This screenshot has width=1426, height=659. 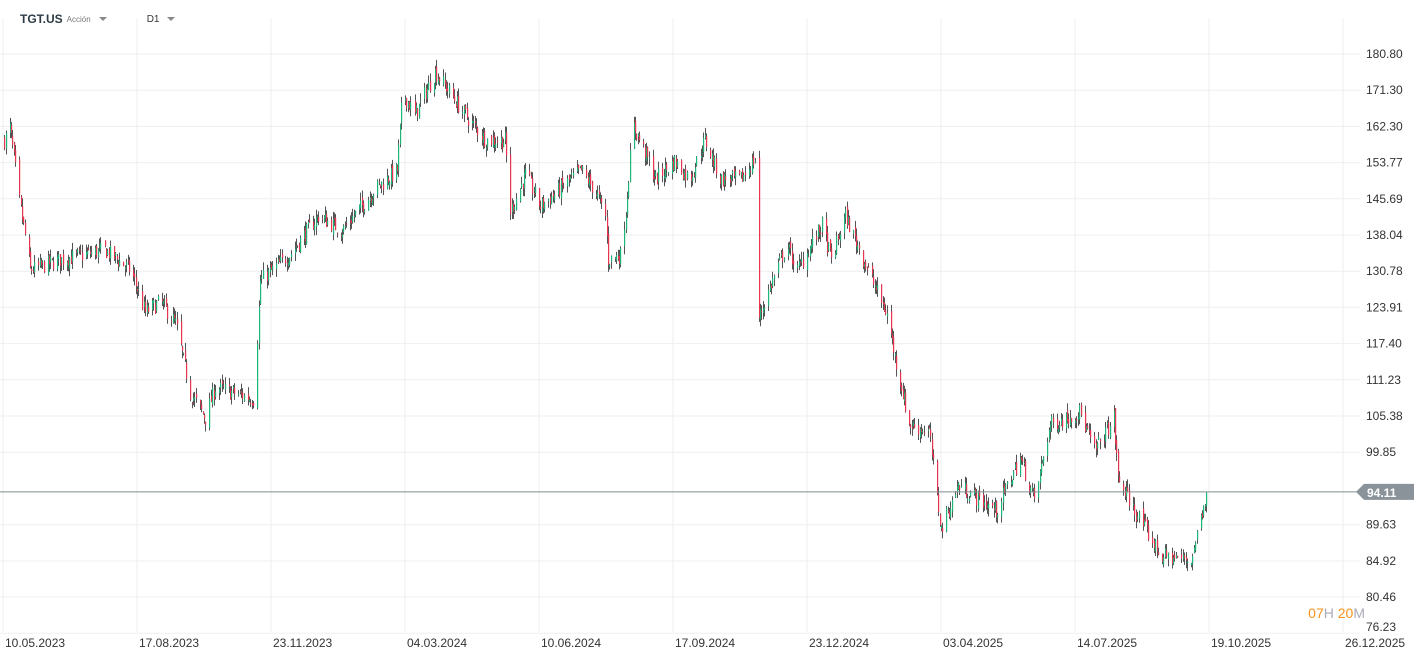 What do you see at coordinates (1328, 613) in the screenshot?
I see `countdown-hours-unit: H` at bounding box center [1328, 613].